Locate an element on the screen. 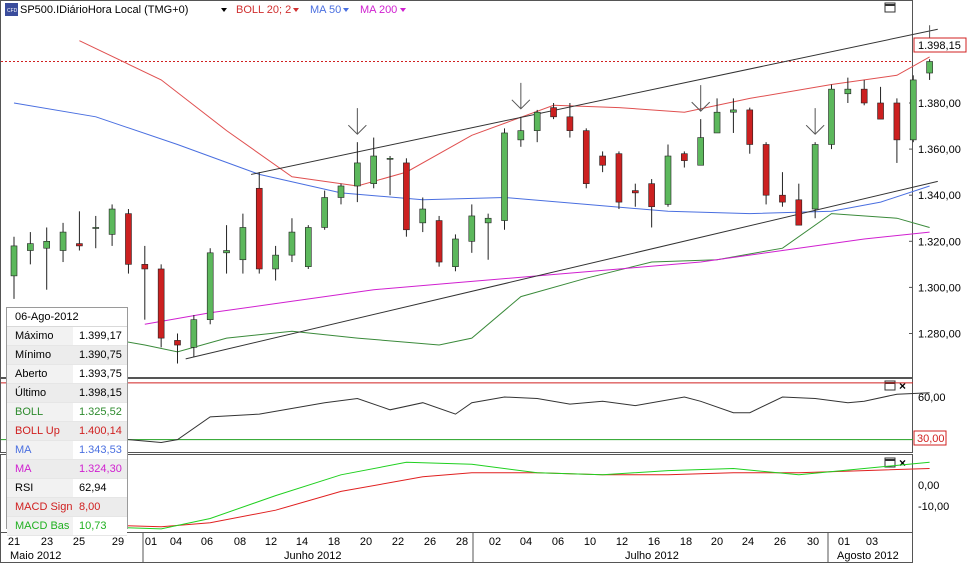  info-label: BOLL Up is located at coordinates (40, 431).